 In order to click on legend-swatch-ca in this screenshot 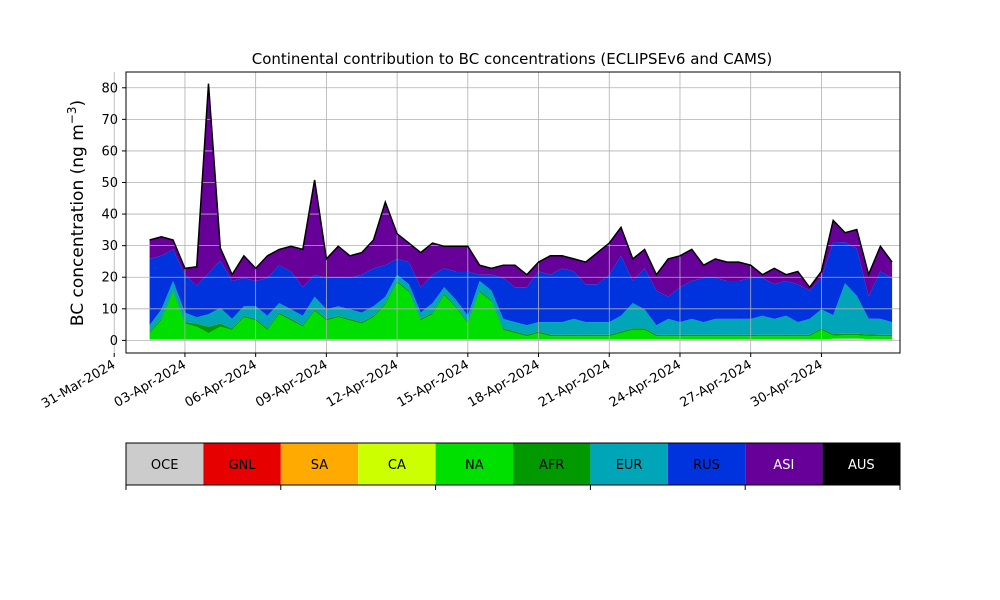, I will do `click(397, 464)`.